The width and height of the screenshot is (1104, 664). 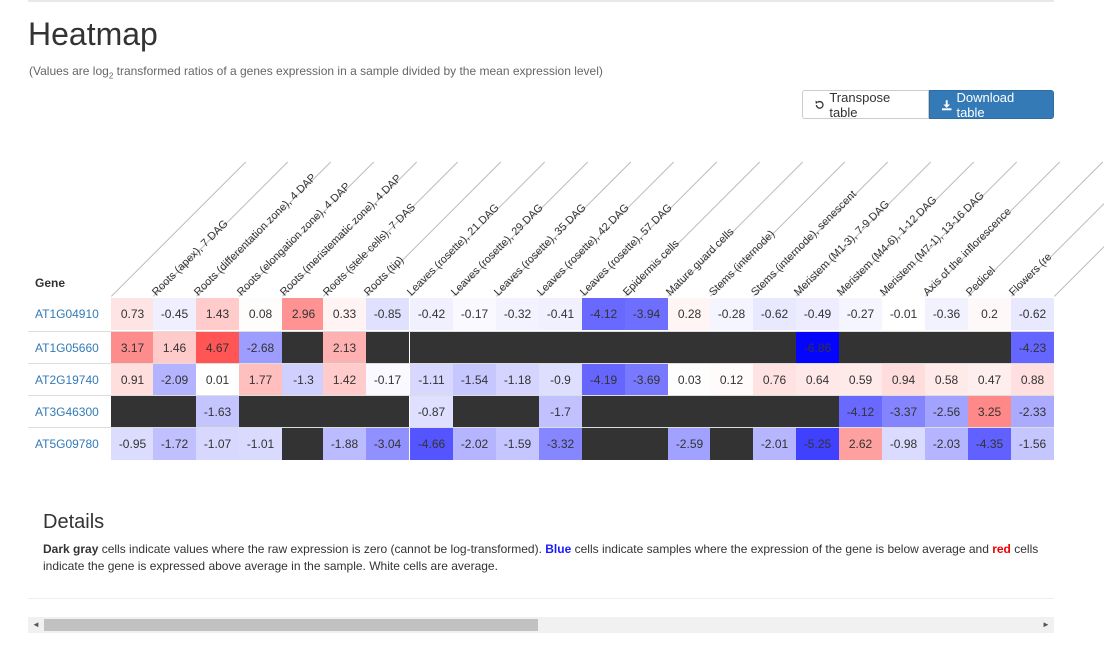 I want to click on heatmap-cell: -0.41, so click(x=560, y=314).